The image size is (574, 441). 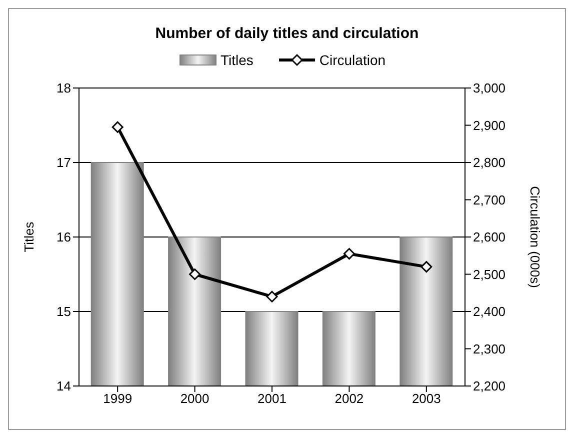 I want to click on y2-tick-label: 2,900, so click(x=489, y=125).